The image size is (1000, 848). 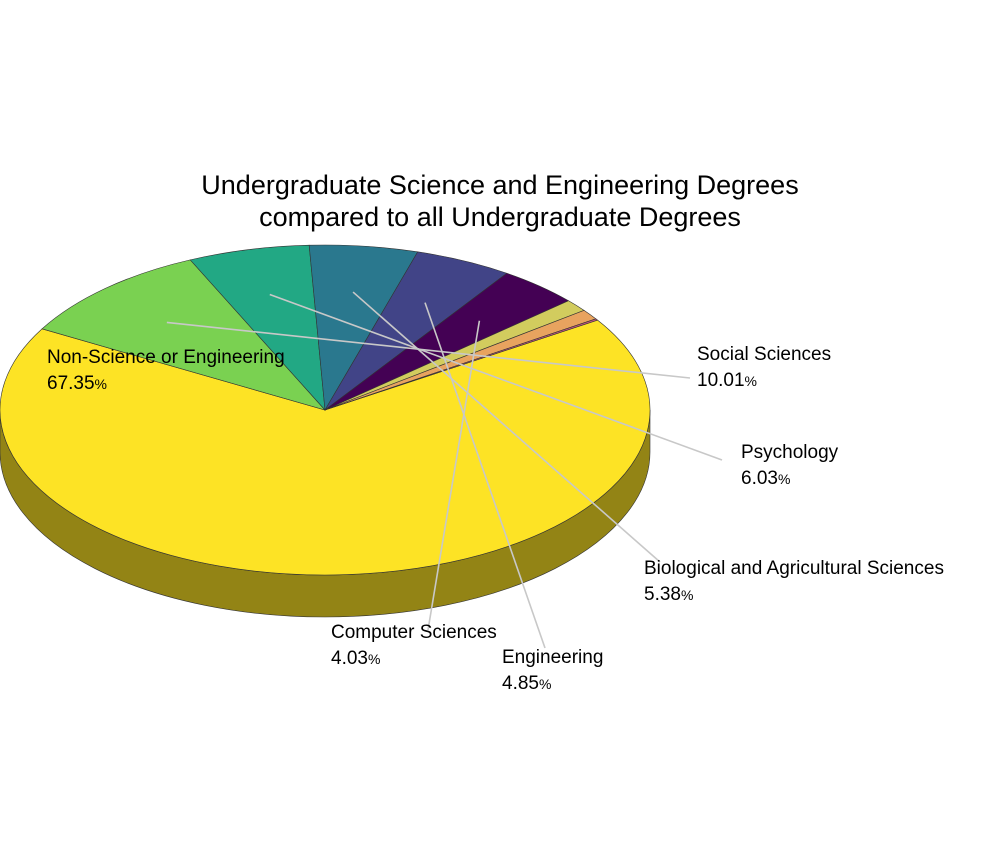 I want to click on slice-label-biological-and-agricultural-sciences: Biological and Agricultural Sciences, so click(x=794, y=568).